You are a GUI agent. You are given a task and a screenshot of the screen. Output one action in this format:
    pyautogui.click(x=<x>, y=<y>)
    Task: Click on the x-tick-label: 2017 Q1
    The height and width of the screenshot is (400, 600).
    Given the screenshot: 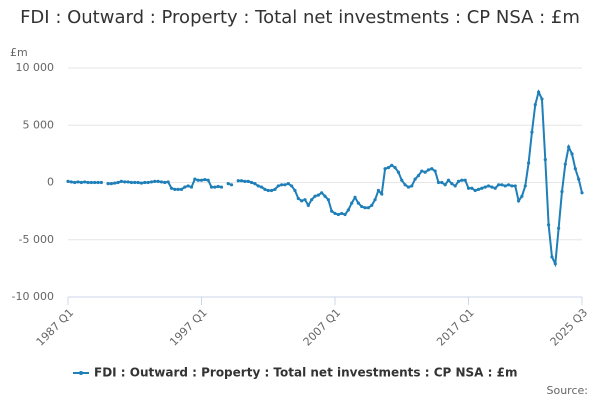 What is the action you would take?
    pyautogui.click(x=455, y=327)
    